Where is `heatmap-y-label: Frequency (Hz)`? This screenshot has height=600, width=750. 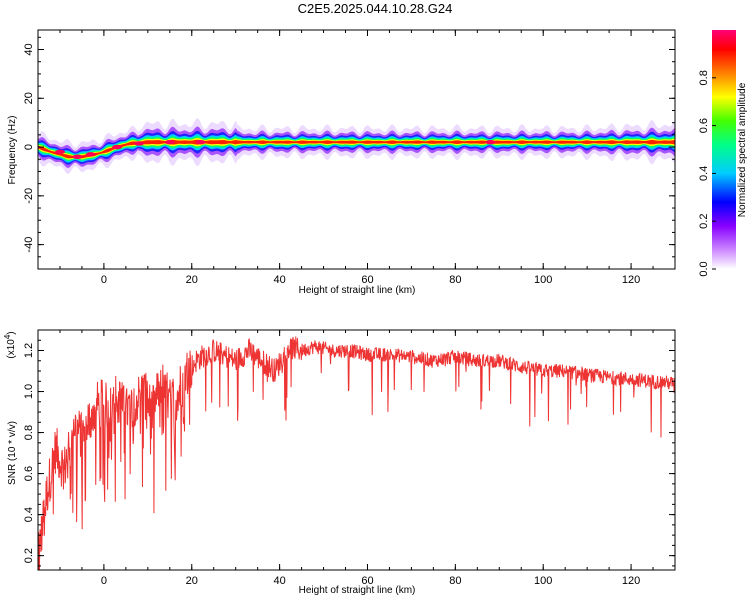 heatmap-y-label: Frequency (Hz) is located at coordinates (12, 150).